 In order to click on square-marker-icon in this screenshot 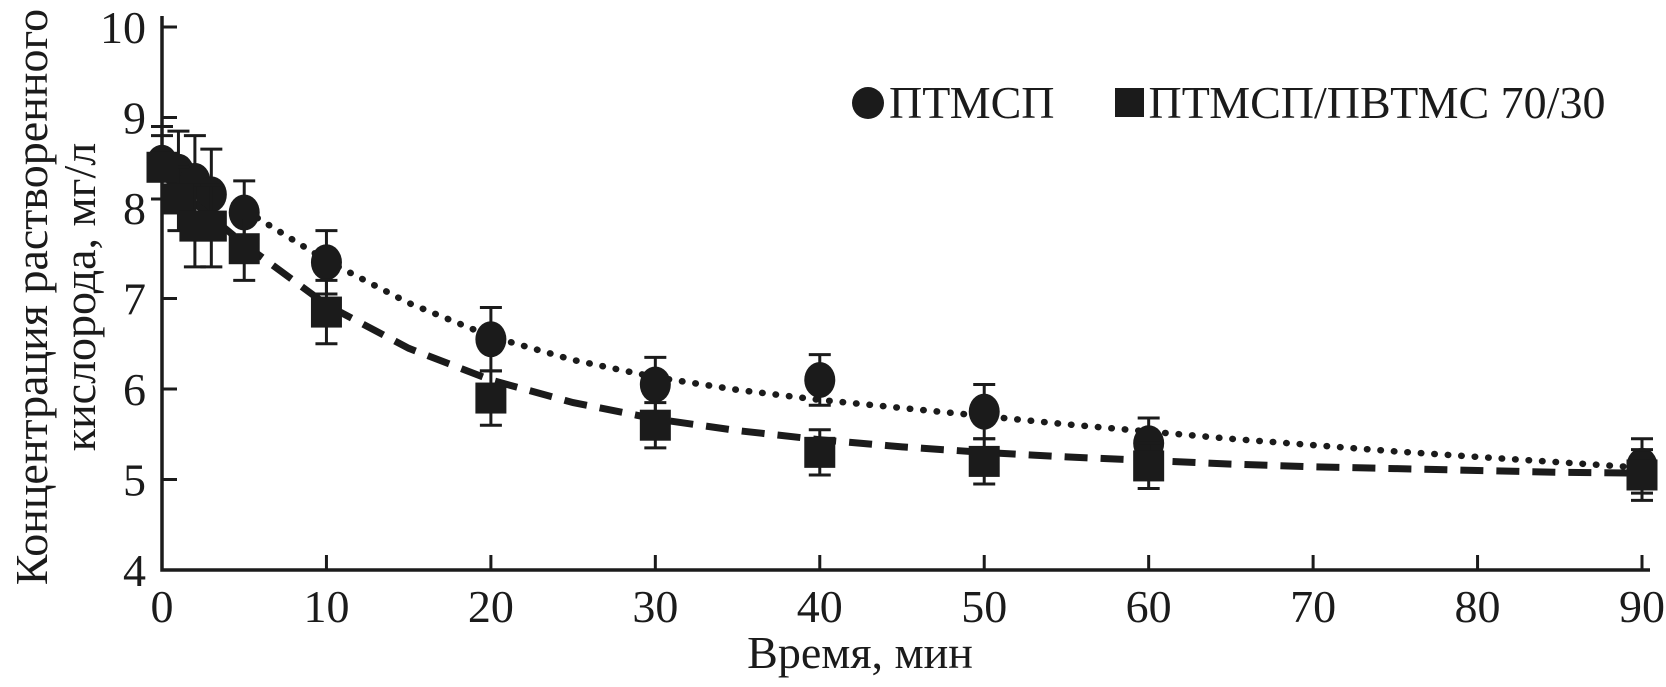, I will do `click(1129, 102)`.